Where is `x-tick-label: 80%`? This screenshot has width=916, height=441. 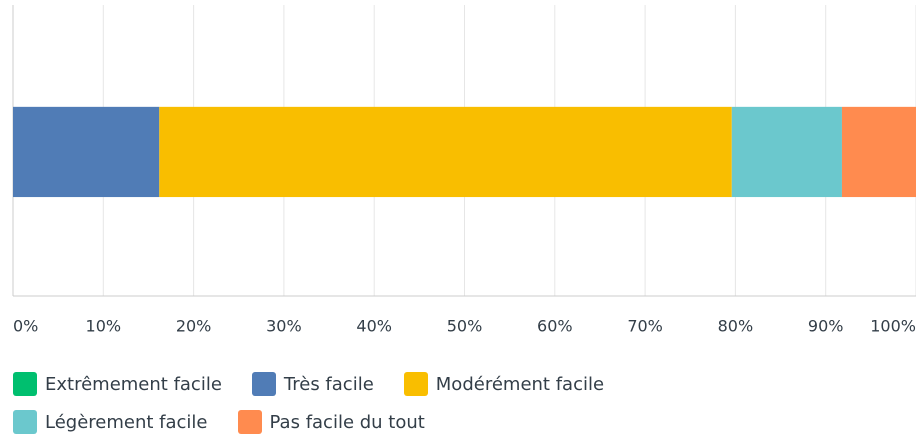
x-tick-label: 80% is located at coordinates (736, 326).